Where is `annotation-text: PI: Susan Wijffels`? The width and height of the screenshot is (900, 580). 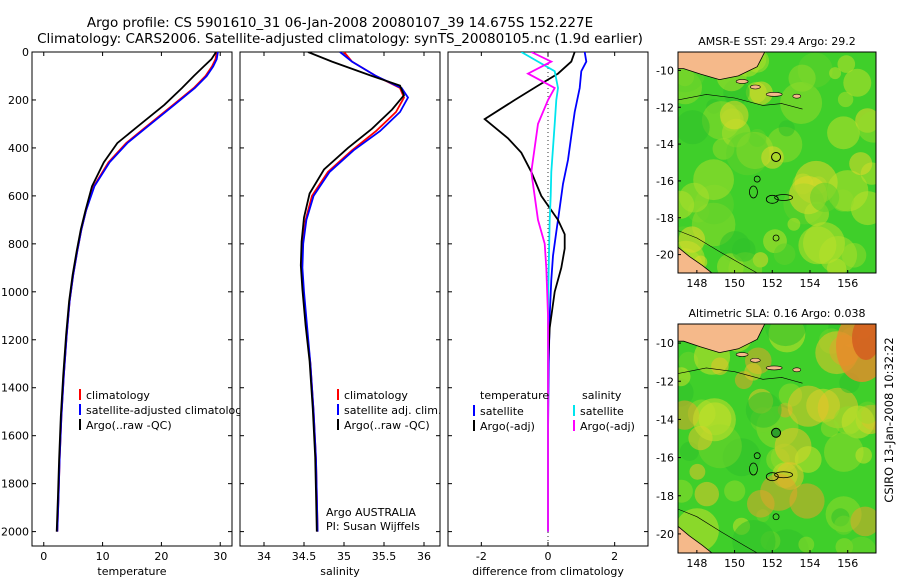 annotation-text: PI: Susan Wijffels is located at coordinates (373, 526).